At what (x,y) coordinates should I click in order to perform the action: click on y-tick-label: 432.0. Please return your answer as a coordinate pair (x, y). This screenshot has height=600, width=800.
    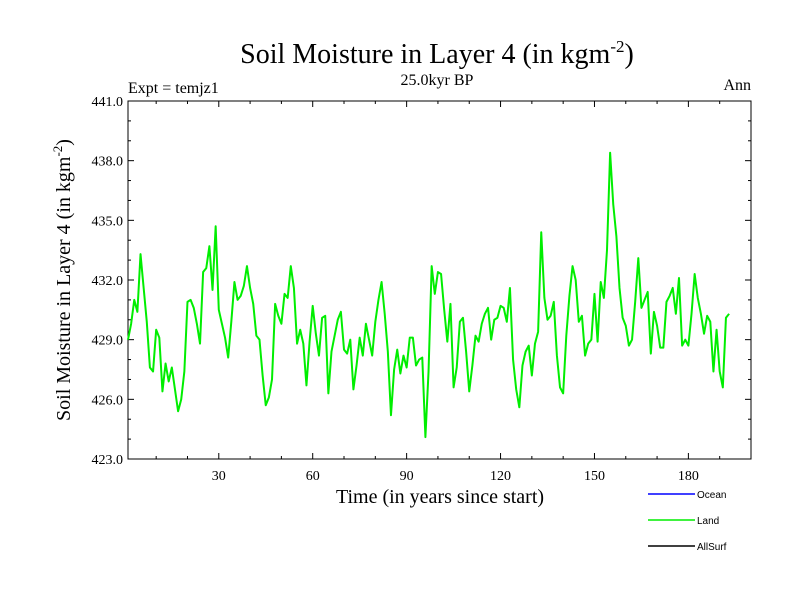
    Looking at the image, I should click on (108, 281).